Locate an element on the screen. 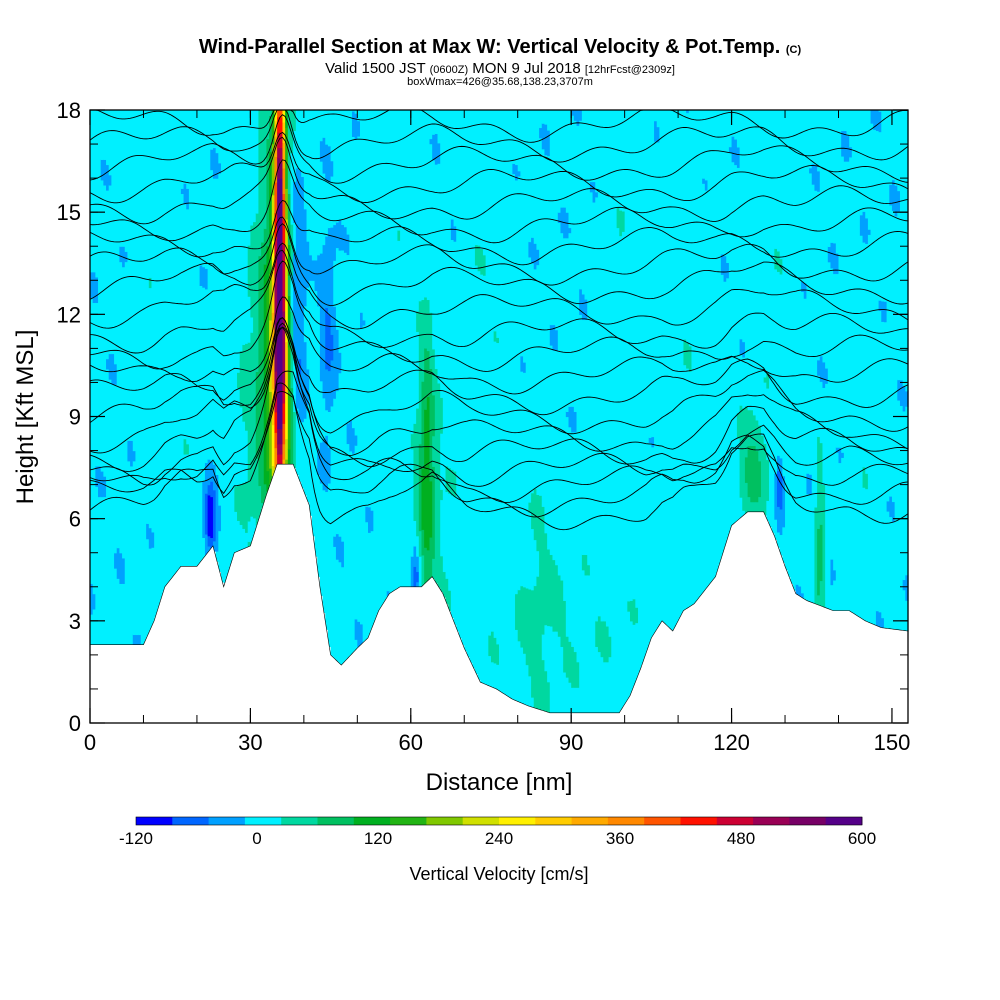 The width and height of the screenshot is (1000, 1000). colorbar-frame is located at coordinates (499, 821).